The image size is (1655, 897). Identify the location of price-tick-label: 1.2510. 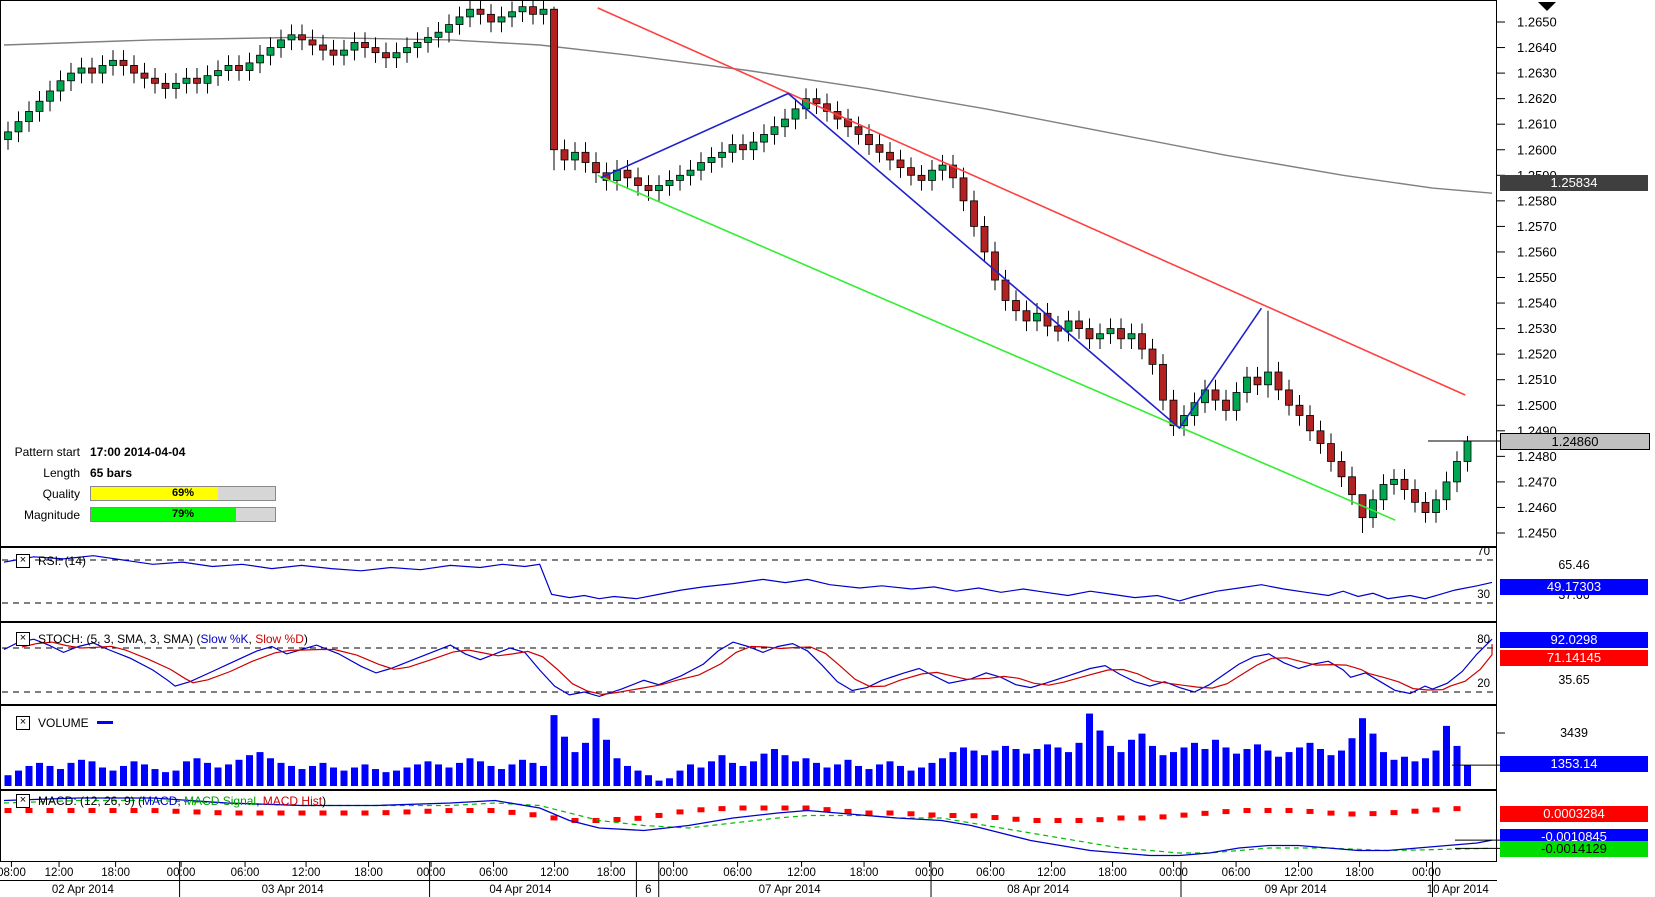
(1537, 379).